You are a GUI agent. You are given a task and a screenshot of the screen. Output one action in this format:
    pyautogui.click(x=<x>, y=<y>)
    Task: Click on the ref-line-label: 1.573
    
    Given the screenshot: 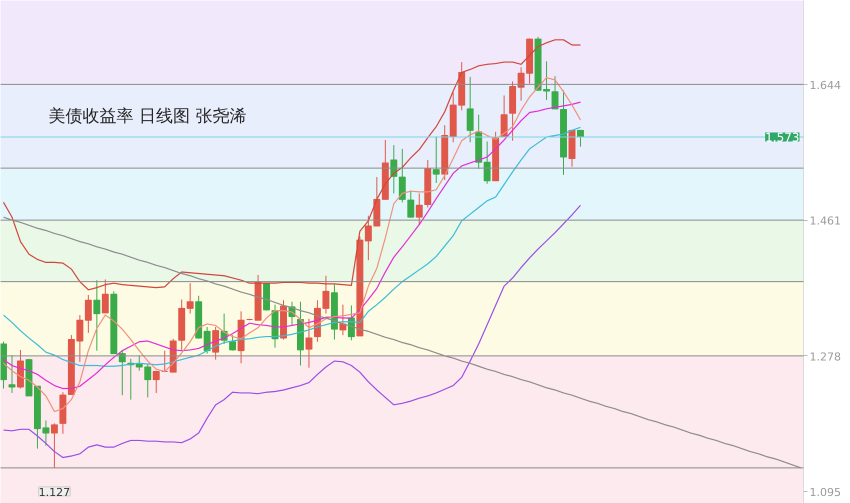 What is the action you would take?
    pyautogui.click(x=782, y=137)
    